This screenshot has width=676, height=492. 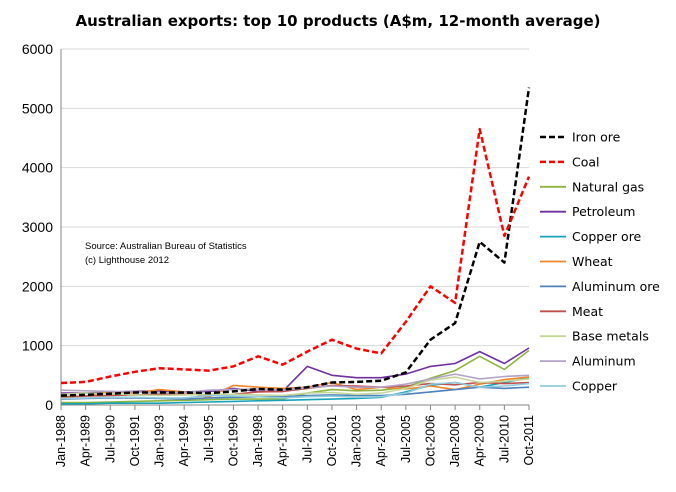 I want to click on legend-label: Aluminum ore, so click(x=616, y=286).